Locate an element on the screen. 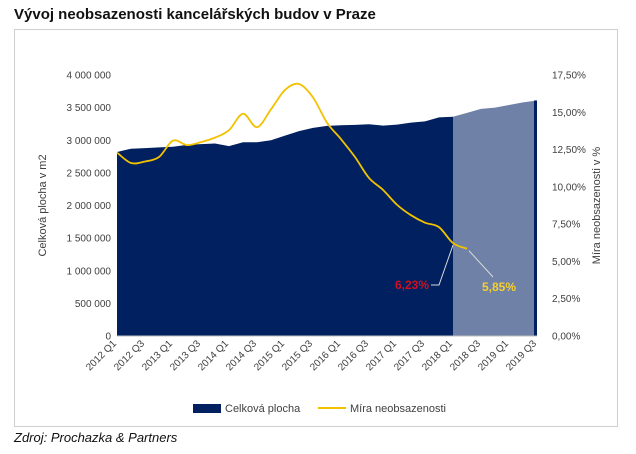 This screenshot has width=636, height=454. y-right-tick-label: 2,50% is located at coordinates (566, 299).